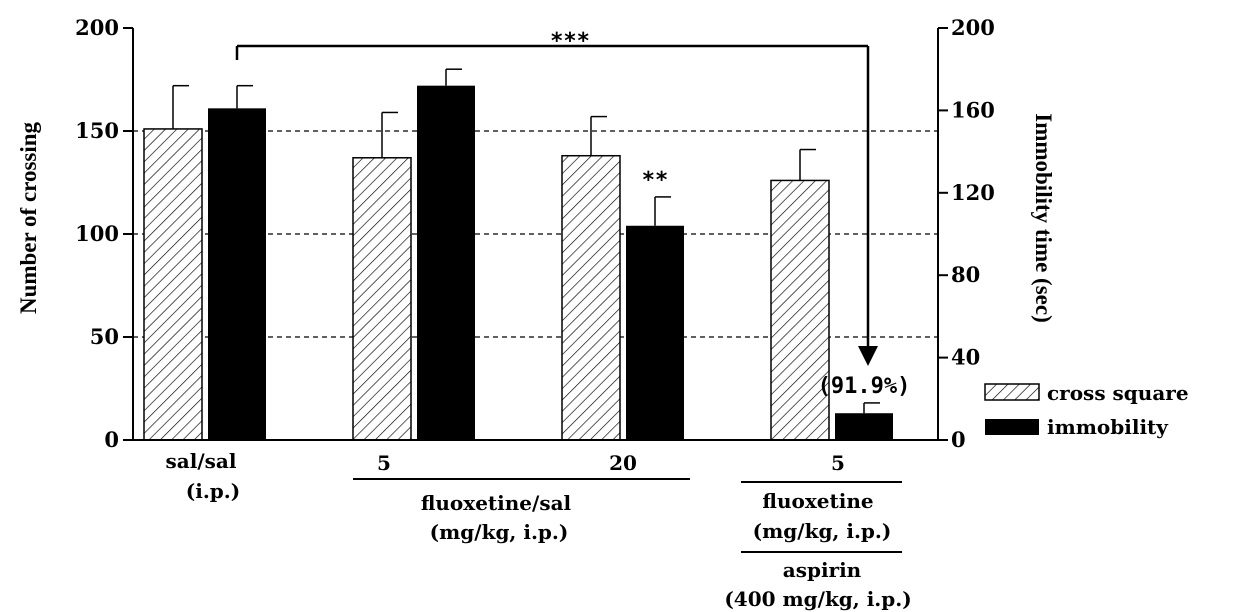 The height and width of the screenshot is (612, 1235). Describe the element at coordinates (97, 130) in the screenshot. I see `y-left-tick-label-150: 150` at that location.